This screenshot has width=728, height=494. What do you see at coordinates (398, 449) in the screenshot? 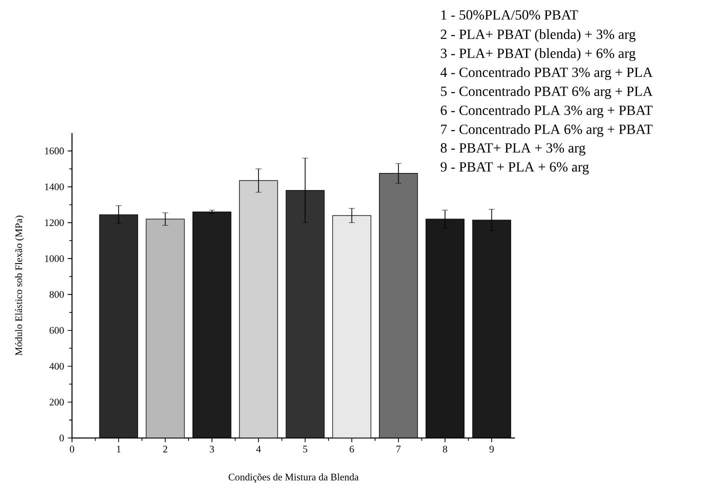
I see `x-tick-label: 7` at bounding box center [398, 449].